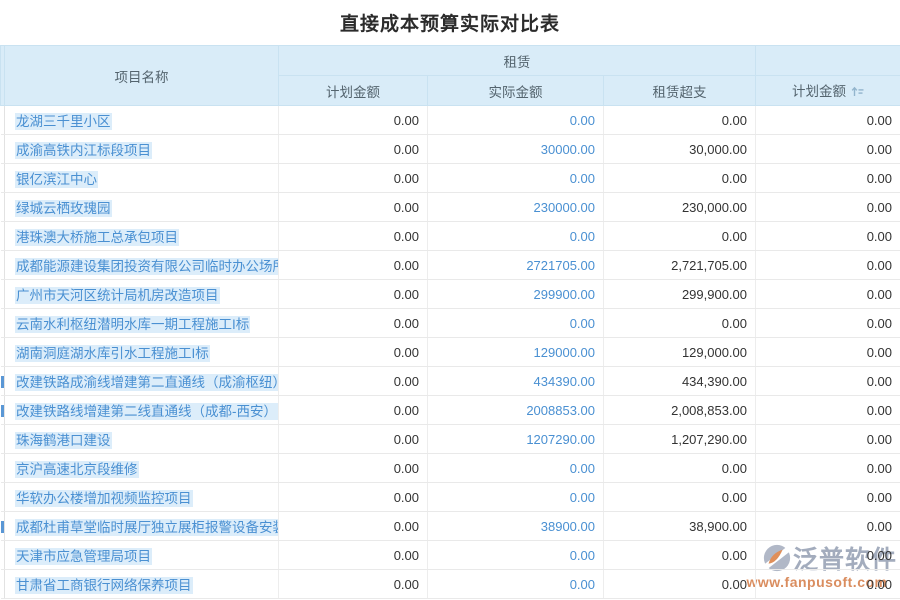 Image resolution: width=900 pixels, height=600 pixels. What do you see at coordinates (77, 469) in the screenshot?
I see `project-name-link: 京沪高速北京段维修` at bounding box center [77, 469].